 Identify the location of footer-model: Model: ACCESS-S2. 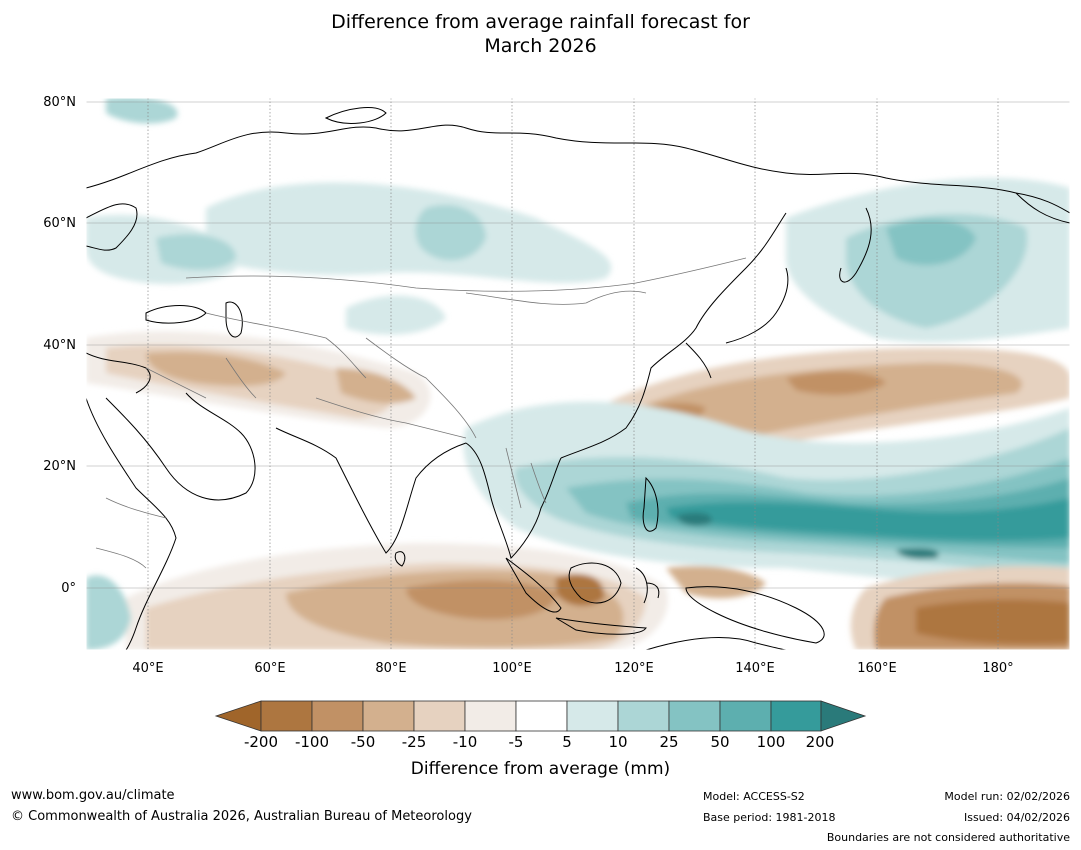
(754, 796).